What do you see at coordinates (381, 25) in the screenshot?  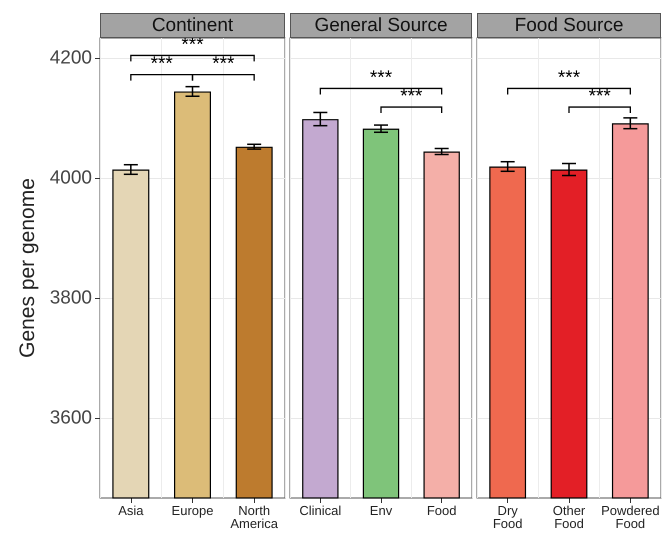 I see `chart-title: General Source` at bounding box center [381, 25].